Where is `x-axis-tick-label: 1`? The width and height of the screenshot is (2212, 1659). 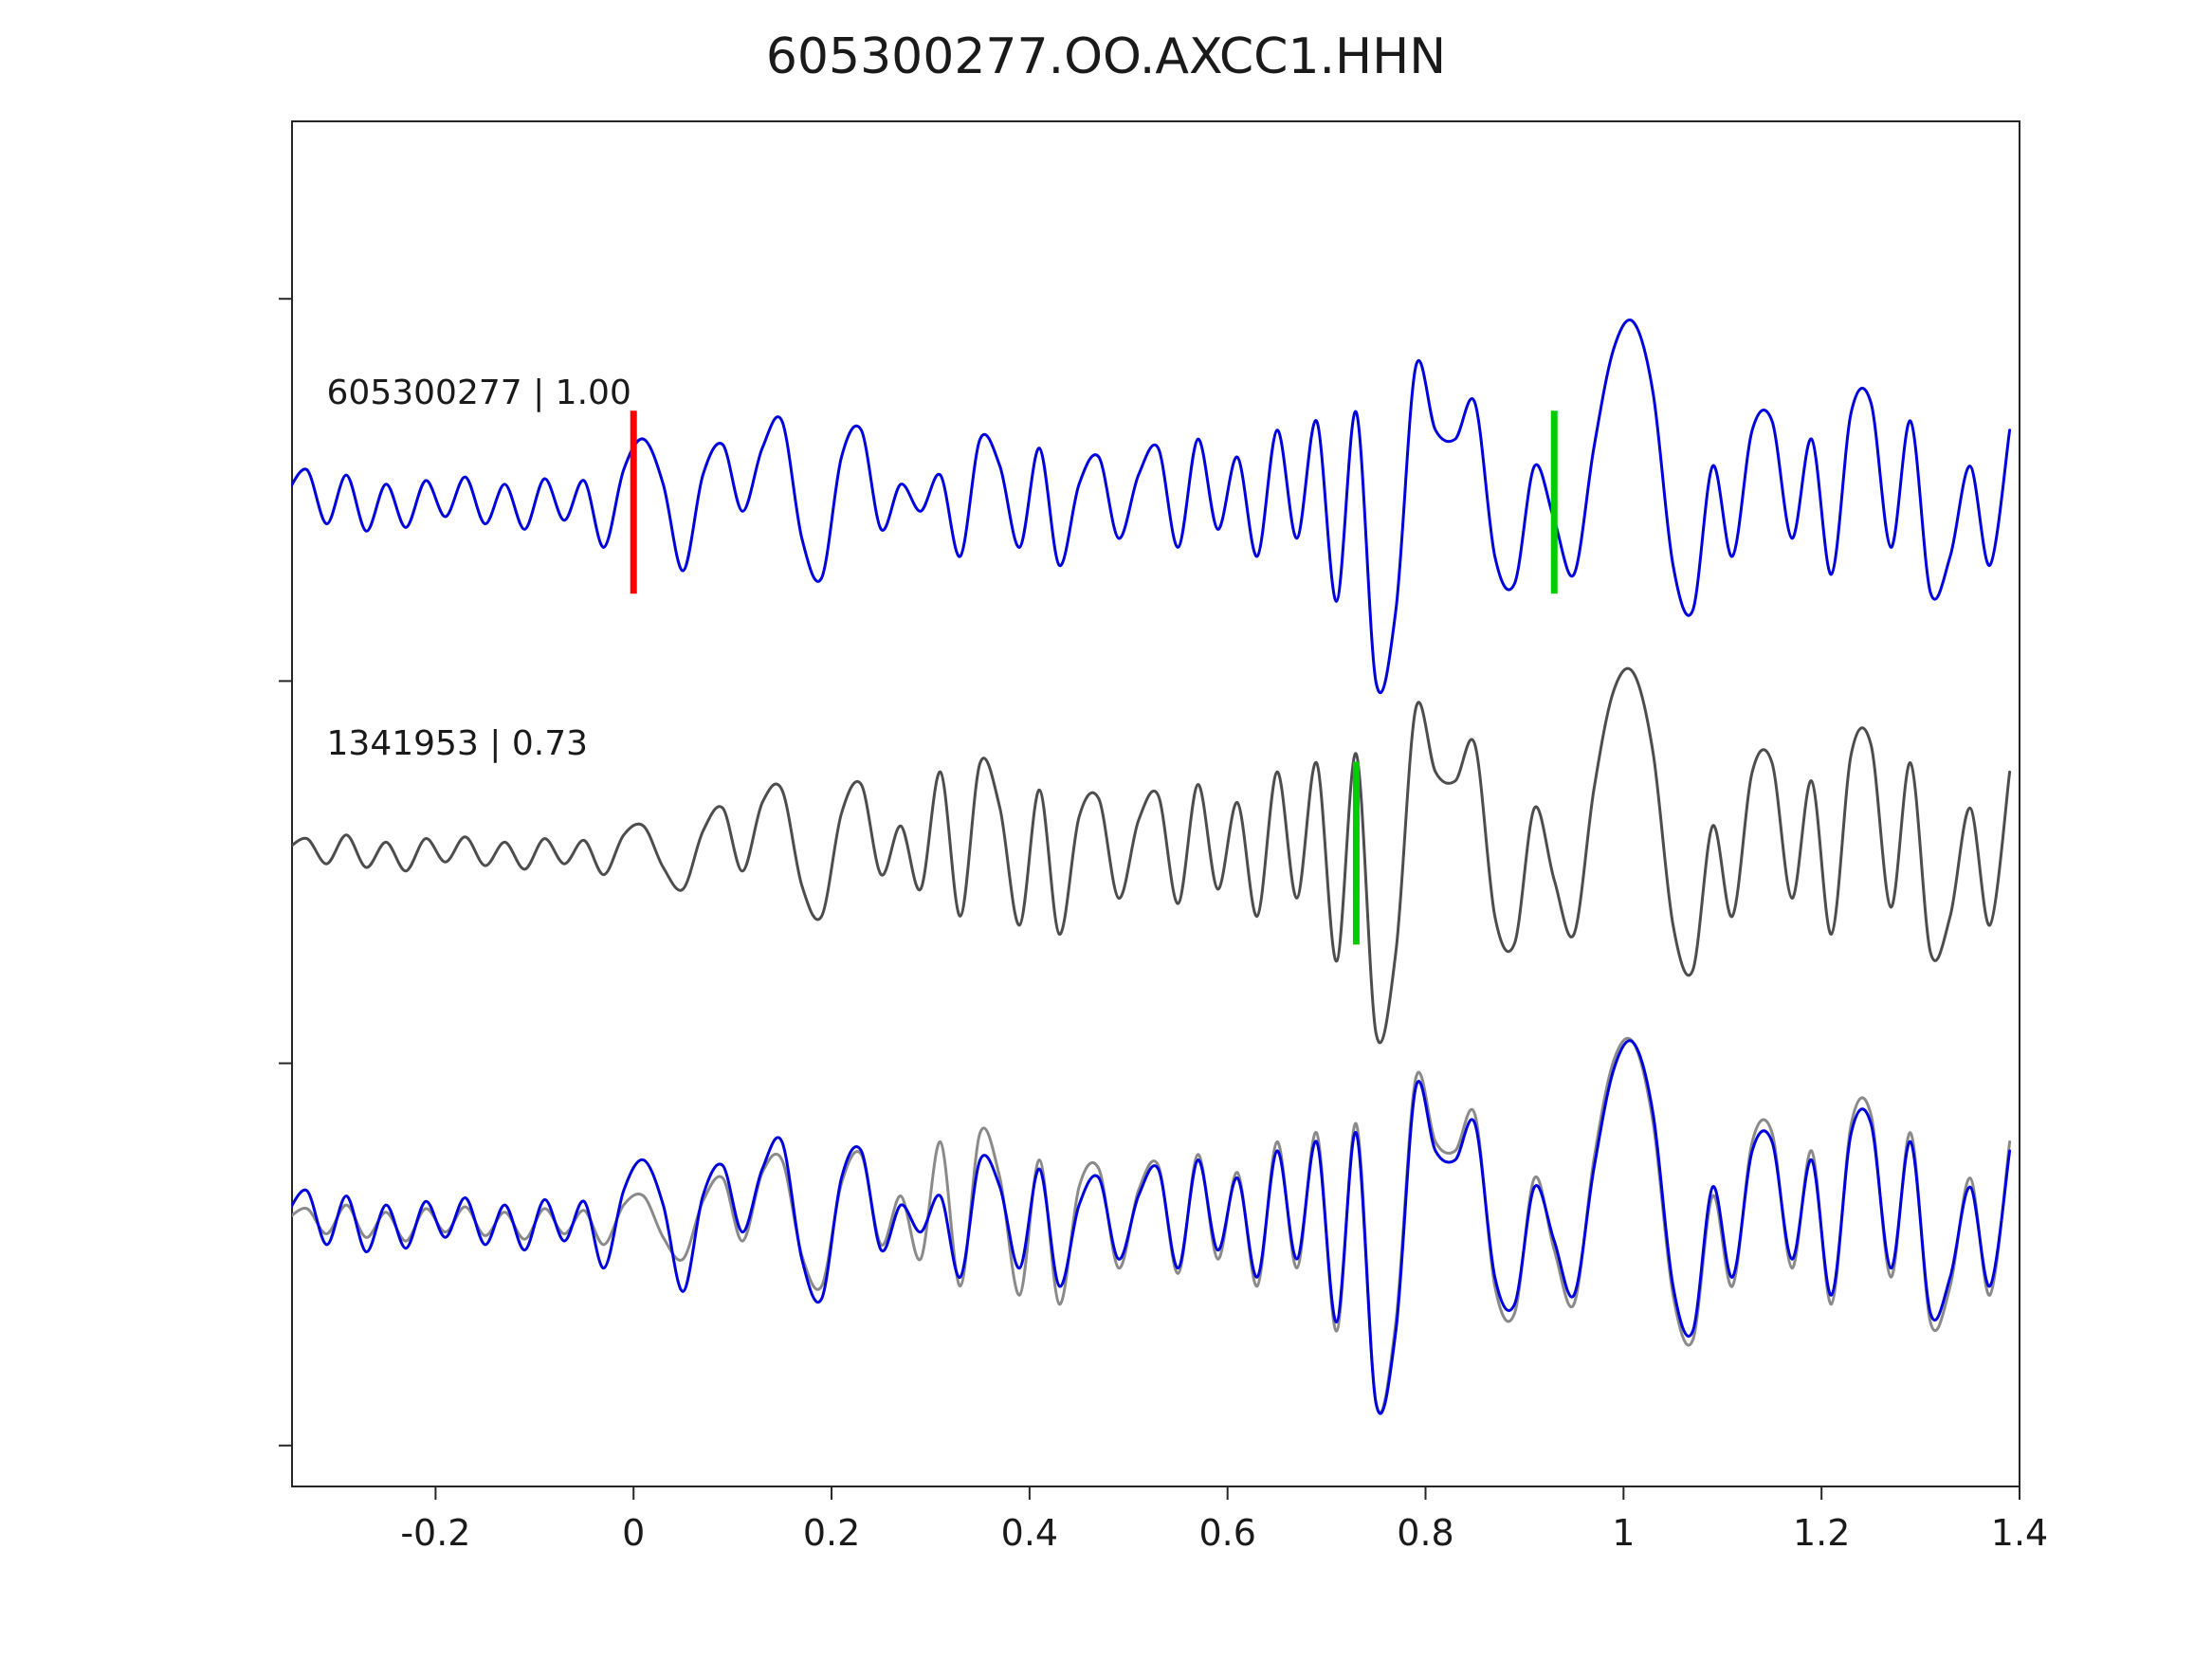 x-axis-tick-label: 1 is located at coordinates (1623, 1533).